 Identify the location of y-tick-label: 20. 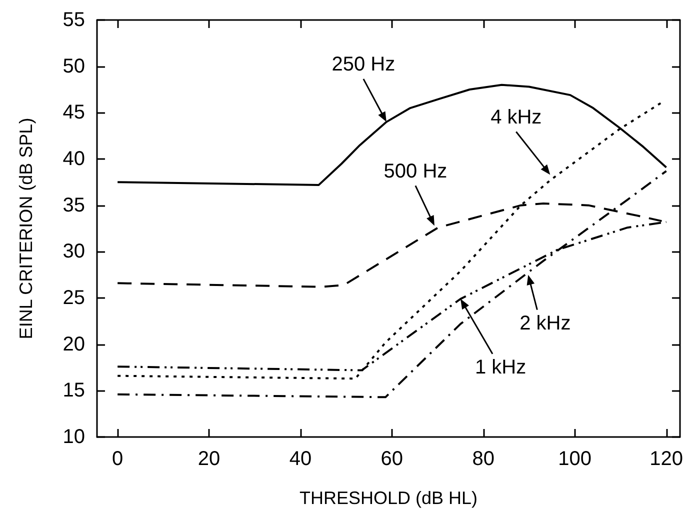
(73, 344).